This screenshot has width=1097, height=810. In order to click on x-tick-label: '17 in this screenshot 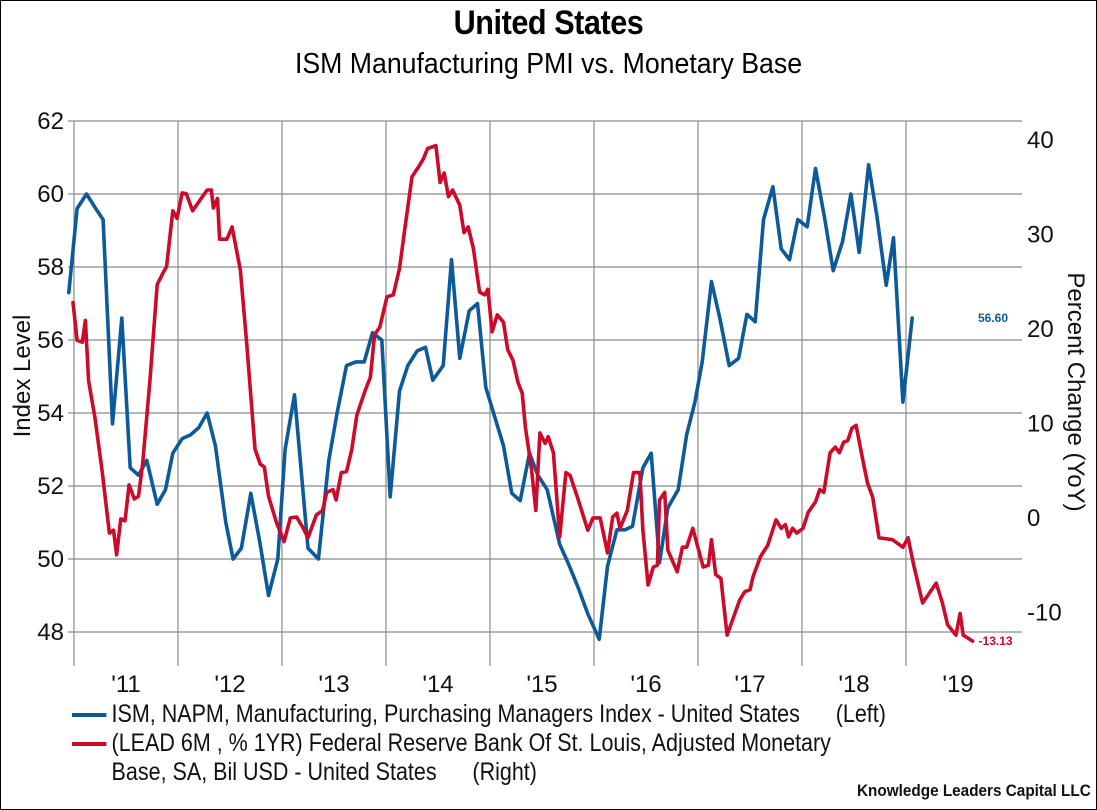, I will do `click(749, 684)`.